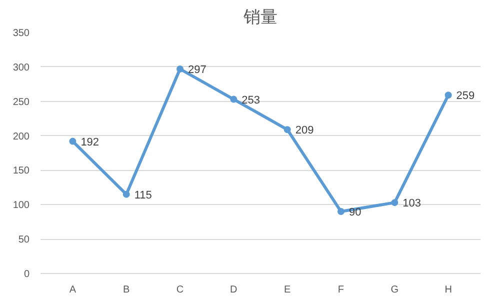 The height and width of the screenshot is (298, 488). What do you see at coordinates (143, 195) in the screenshot?
I see `data-label: 115` at bounding box center [143, 195].